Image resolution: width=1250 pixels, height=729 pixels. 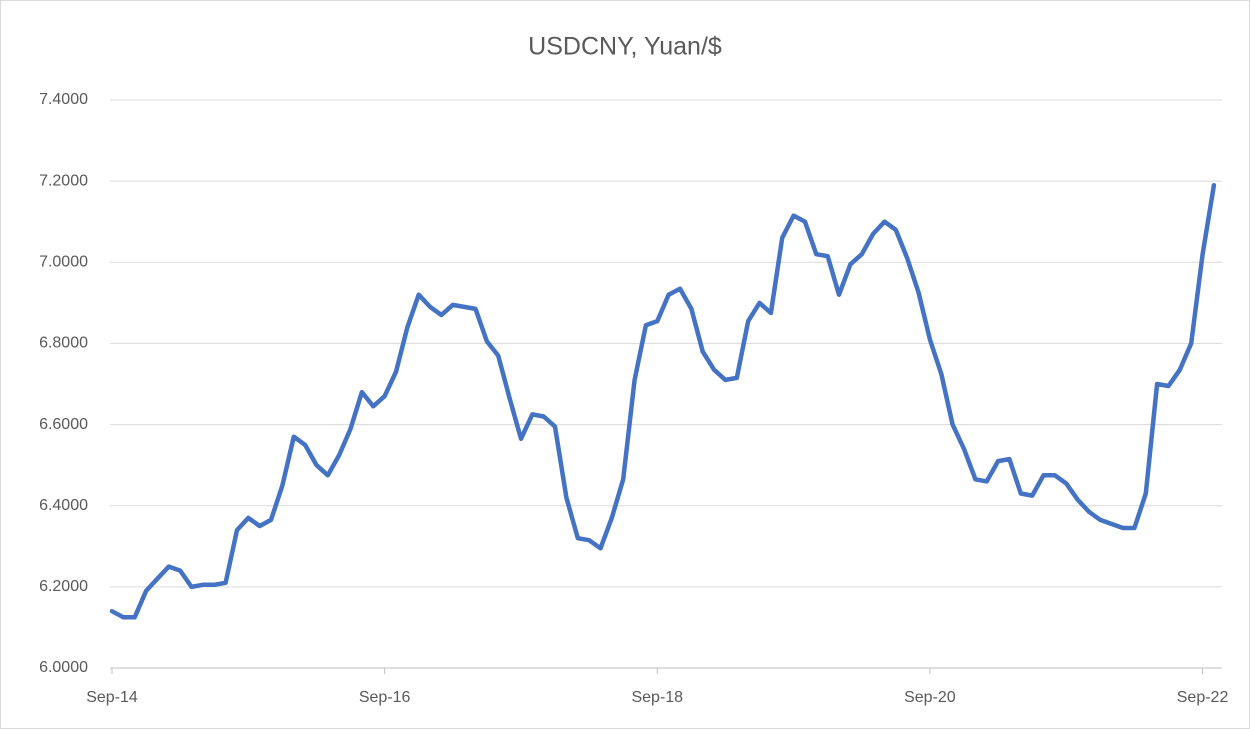 What do you see at coordinates (1203, 697) in the screenshot?
I see `x-tick-label: Sep-22` at bounding box center [1203, 697].